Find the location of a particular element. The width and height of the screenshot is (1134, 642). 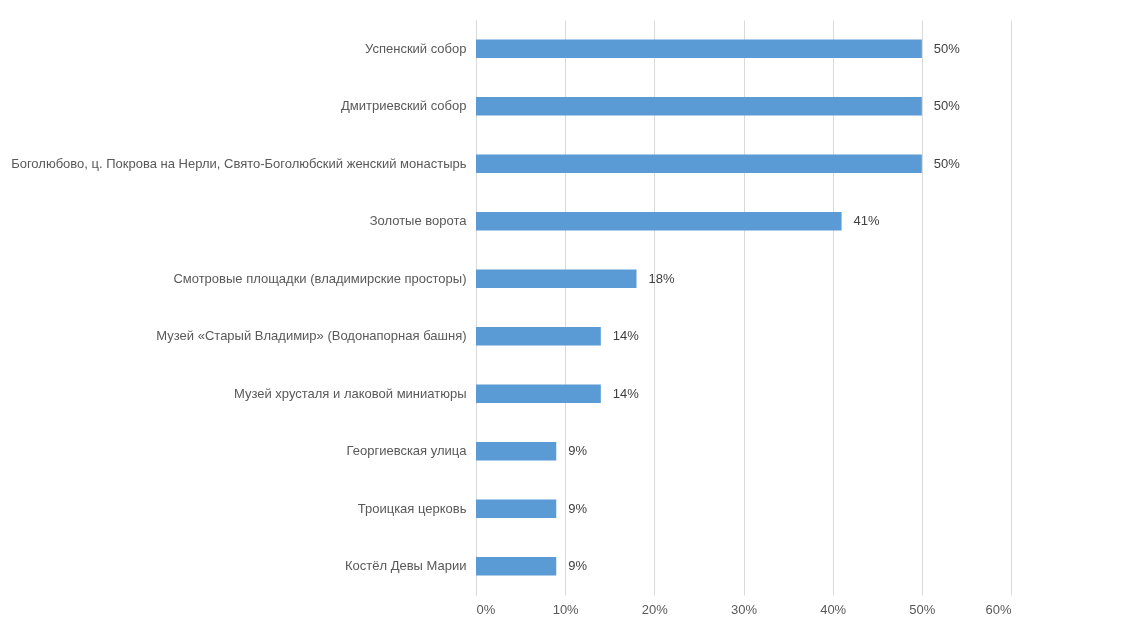

x-tick-label: 40% is located at coordinates (833, 609).